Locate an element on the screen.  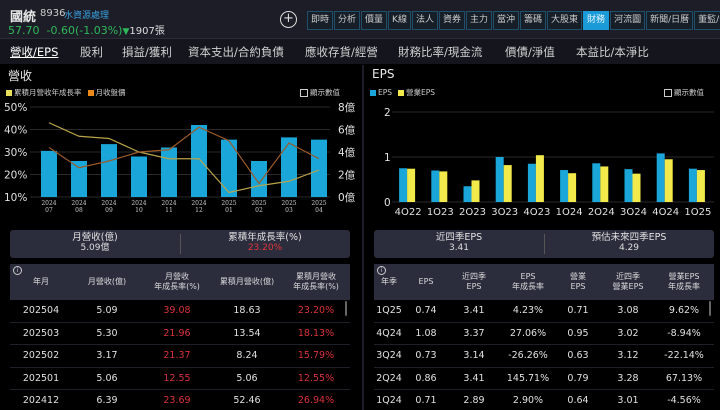
volume: 1907張 is located at coordinates (147, 31).